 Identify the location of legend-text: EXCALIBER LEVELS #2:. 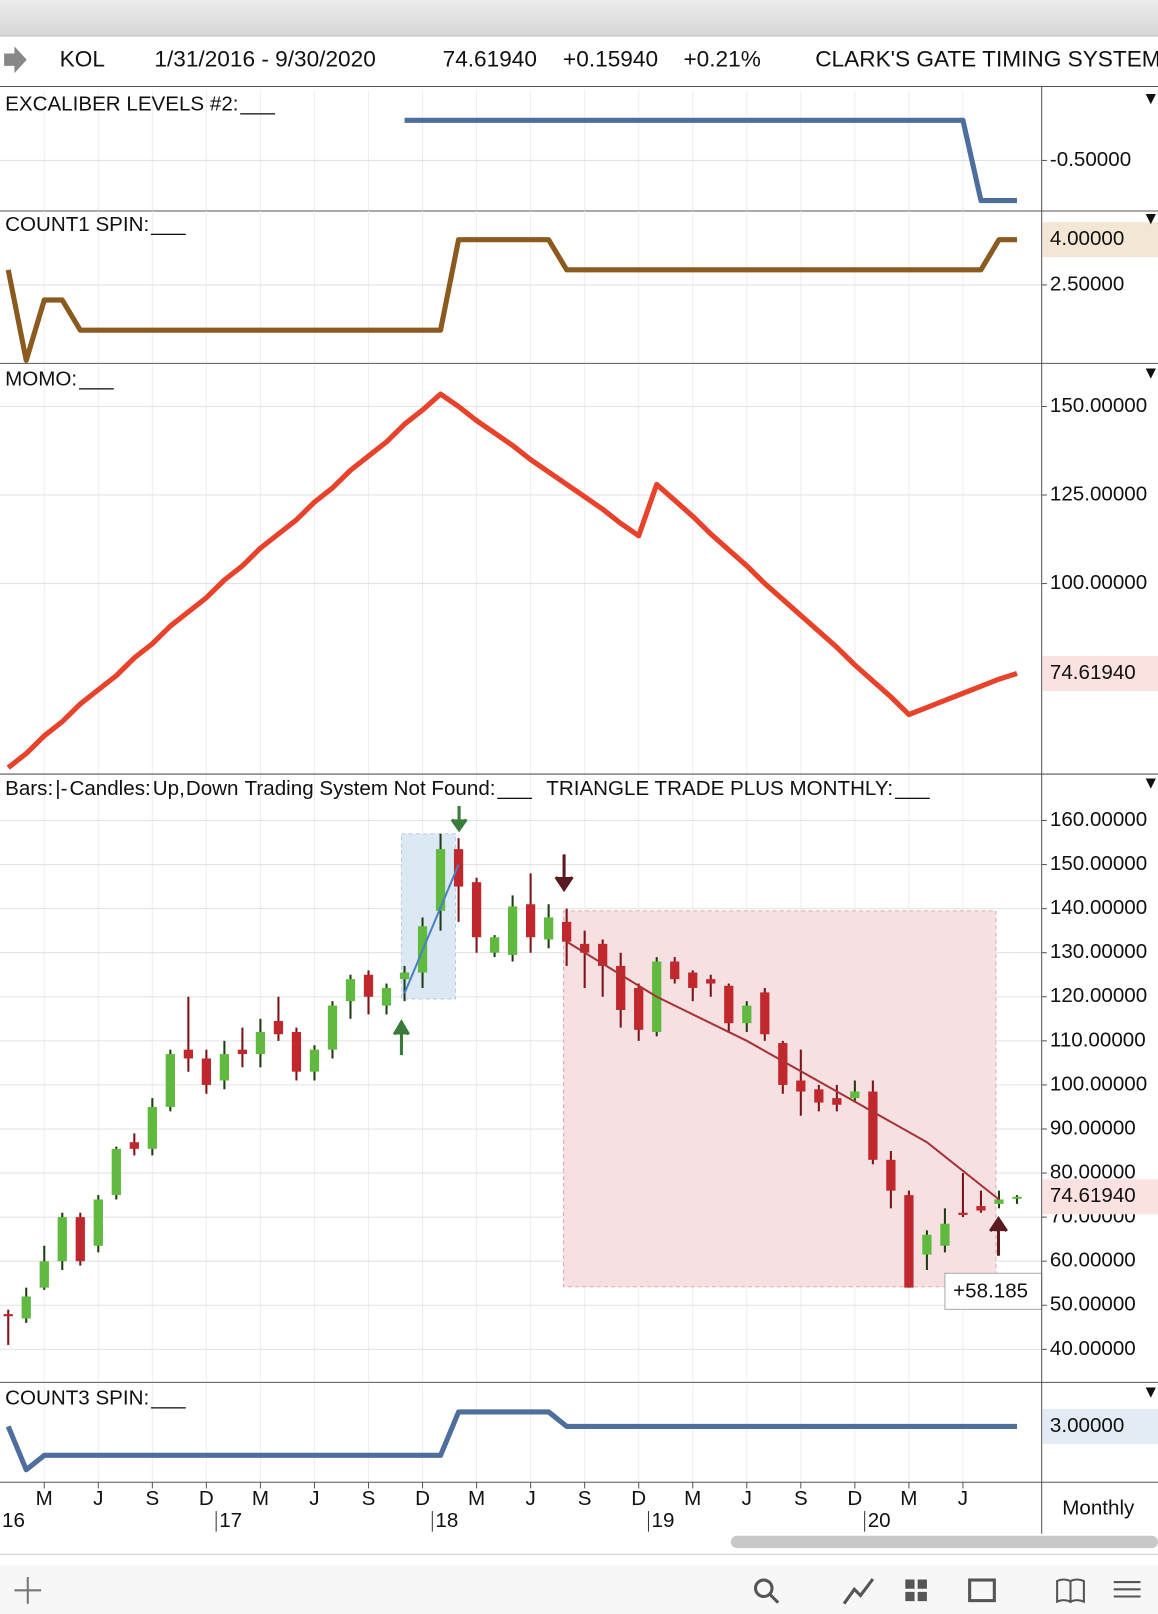
(121, 103).